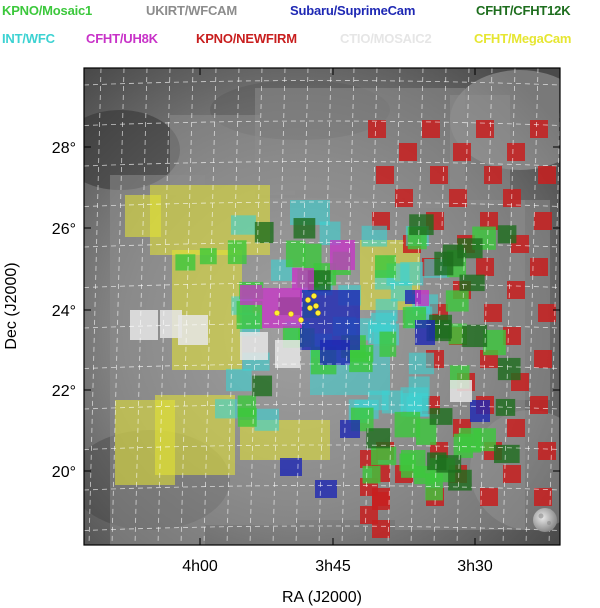  I want to click on x-axis-label: RA (J2000), so click(322, 597).